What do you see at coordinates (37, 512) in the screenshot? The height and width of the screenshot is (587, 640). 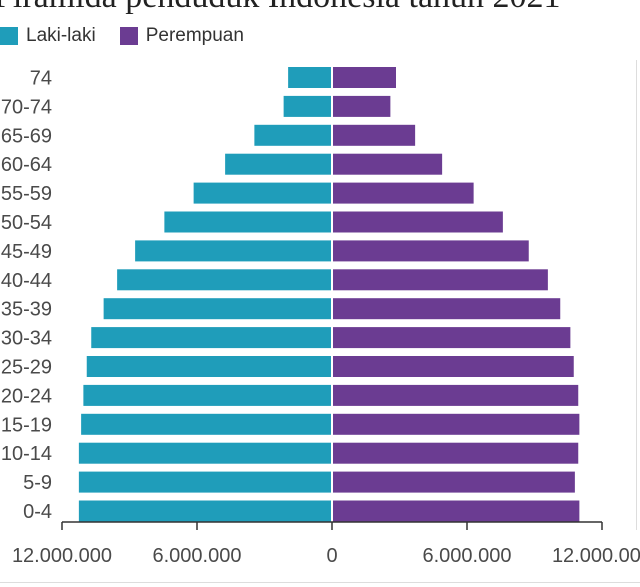 I see `y-tick-label: 0-4` at bounding box center [37, 512].